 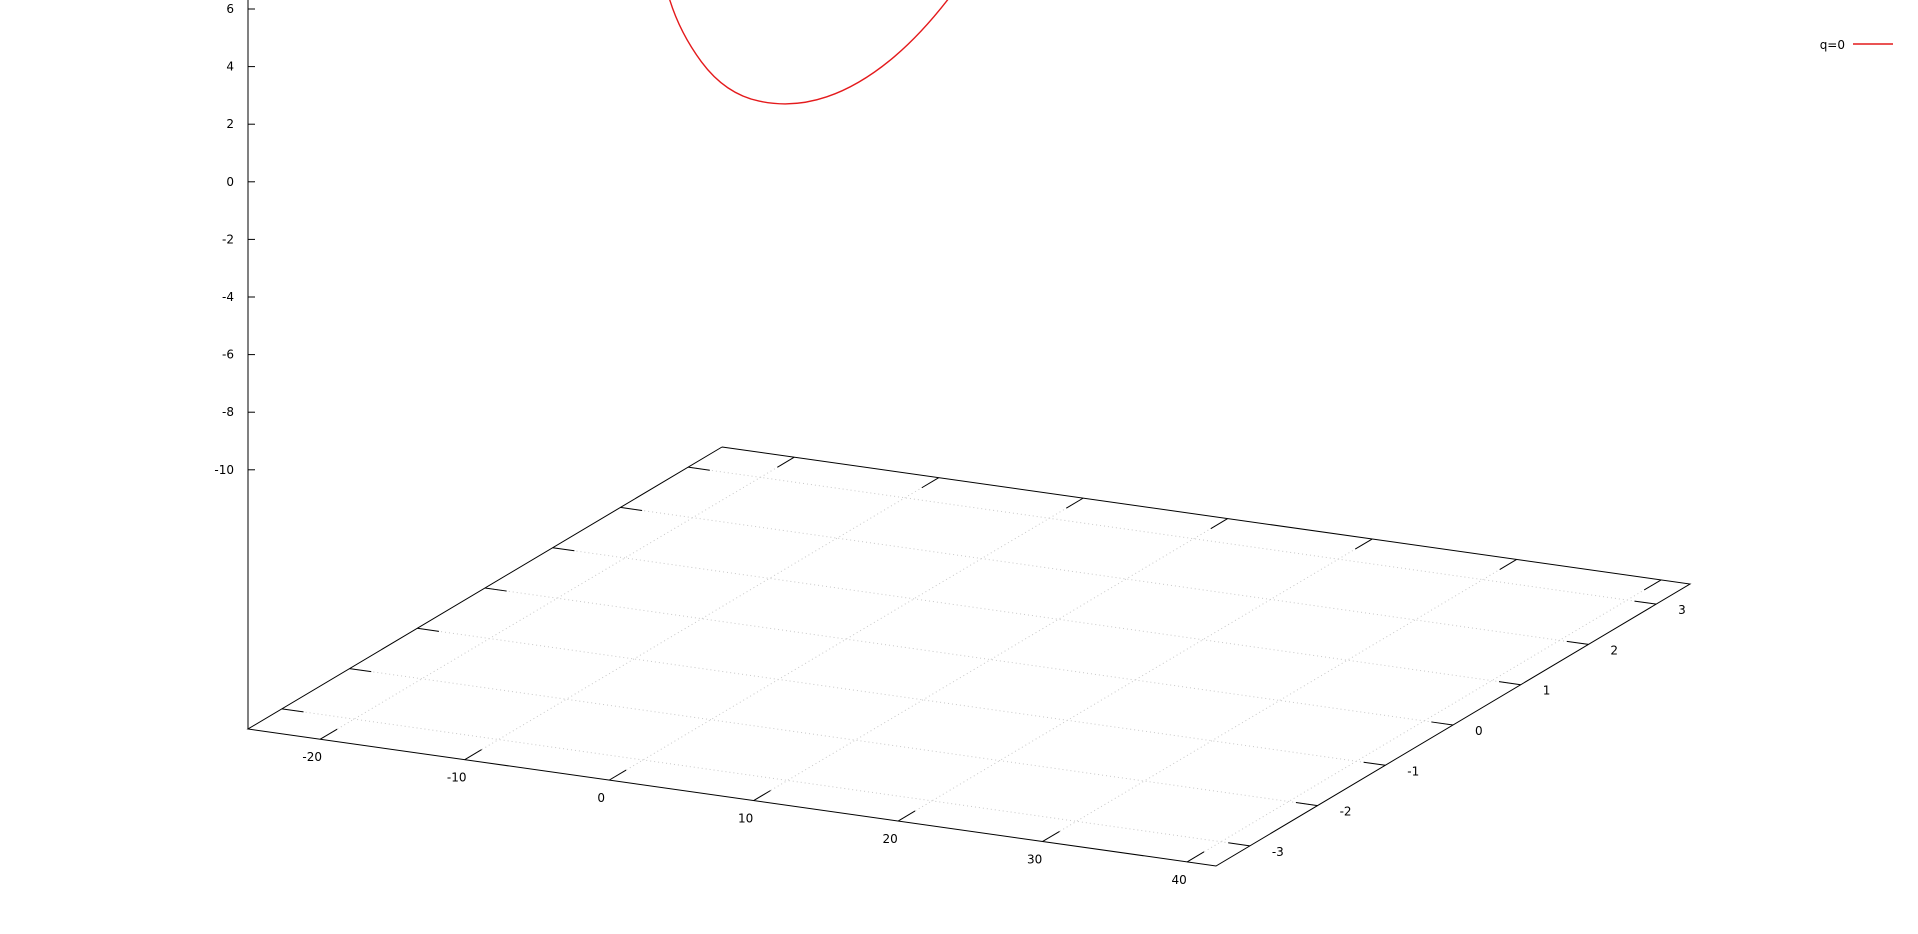 I want to click on series-line-q0, so click(x=809, y=52).